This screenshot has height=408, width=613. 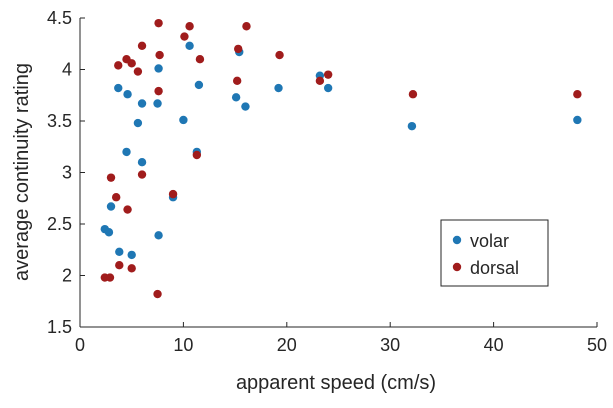 What do you see at coordinates (67, 173) in the screenshot?
I see `y-tick-label: 3` at bounding box center [67, 173].